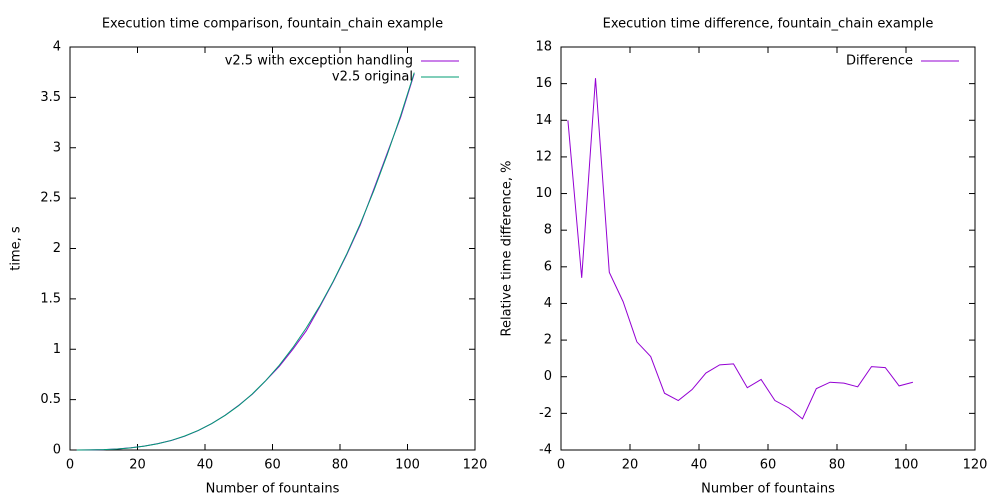 Image resolution: width=1000 pixels, height=500 pixels. Describe the element at coordinates (548, 230) in the screenshot. I see `y-tick-label: 8` at that location.